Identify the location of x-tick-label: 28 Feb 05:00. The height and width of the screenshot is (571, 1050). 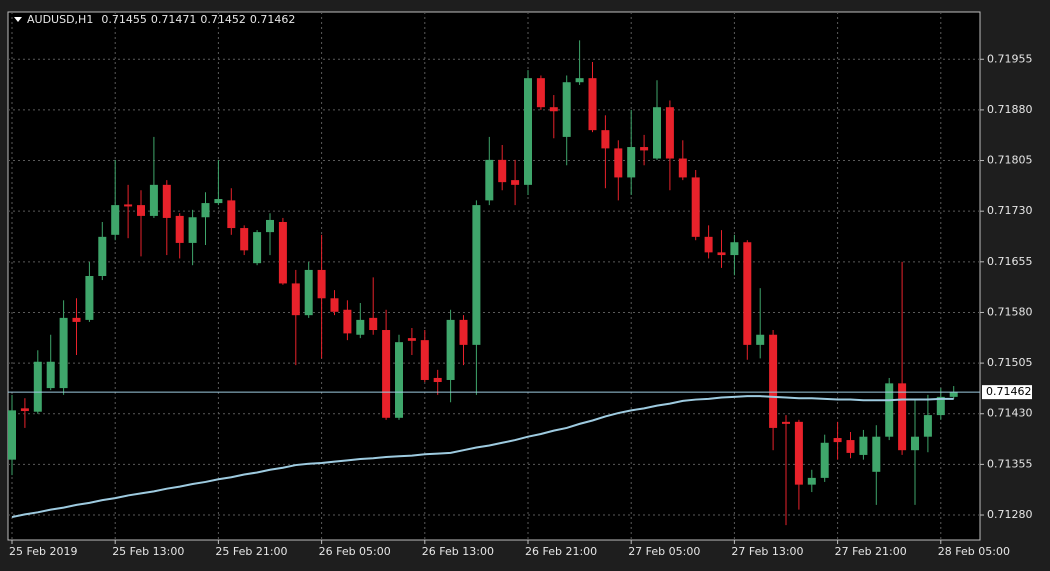
(974, 551).